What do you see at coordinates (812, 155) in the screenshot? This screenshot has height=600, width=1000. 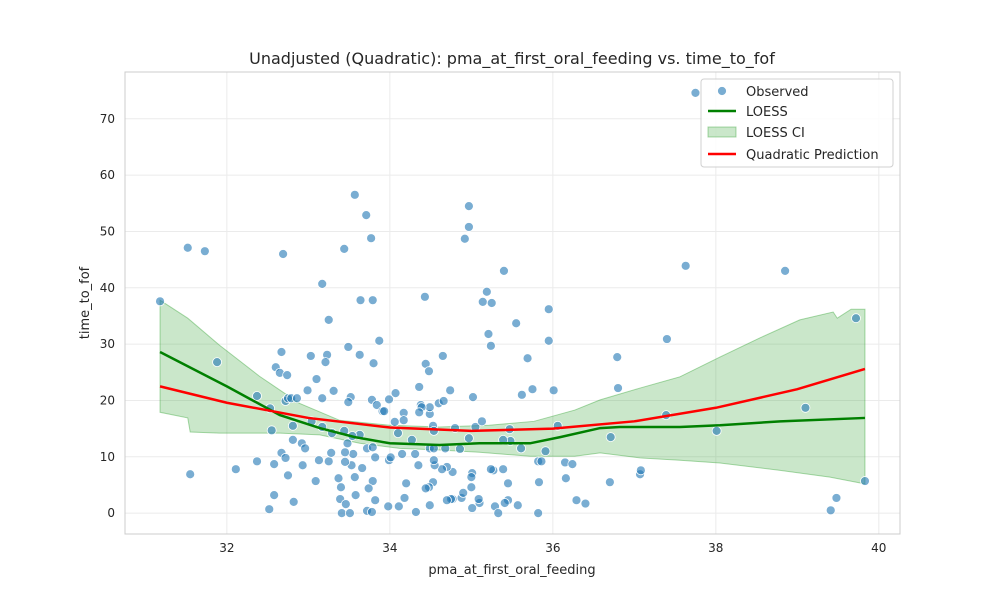 I see `legend-quadratic: Quadratic Prediction` at bounding box center [812, 155].